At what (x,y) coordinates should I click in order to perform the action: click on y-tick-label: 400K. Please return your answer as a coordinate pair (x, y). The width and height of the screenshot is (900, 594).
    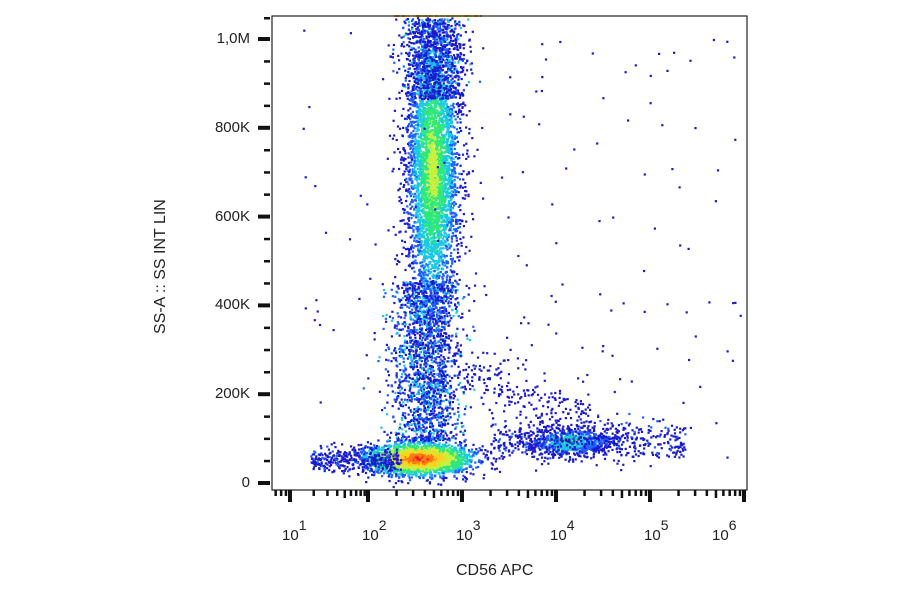
    Looking at the image, I should click on (232, 305).